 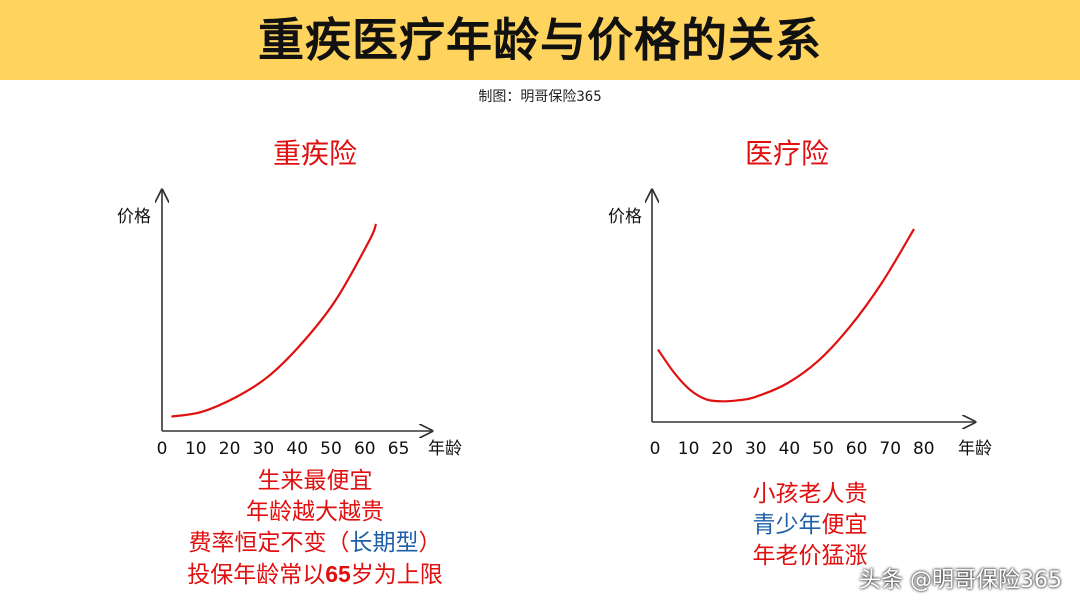 What do you see at coordinates (384, 543) in the screenshot?
I see `note-segment: 长期型` at bounding box center [384, 543].